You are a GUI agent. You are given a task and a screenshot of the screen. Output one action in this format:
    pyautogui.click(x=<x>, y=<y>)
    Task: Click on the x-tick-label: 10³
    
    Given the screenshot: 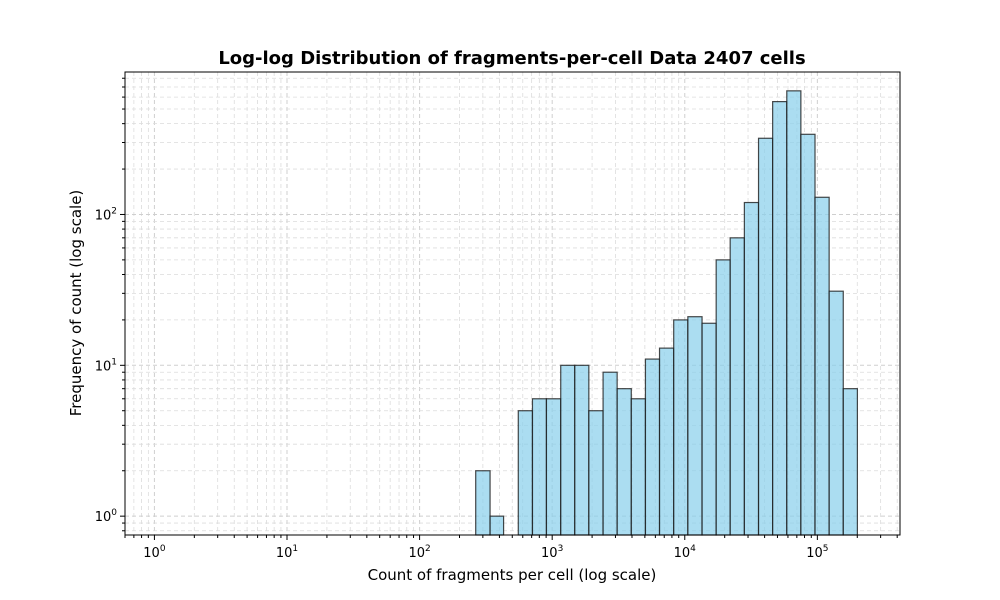 What is the action you would take?
    pyautogui.click(x=552, y=552)
    